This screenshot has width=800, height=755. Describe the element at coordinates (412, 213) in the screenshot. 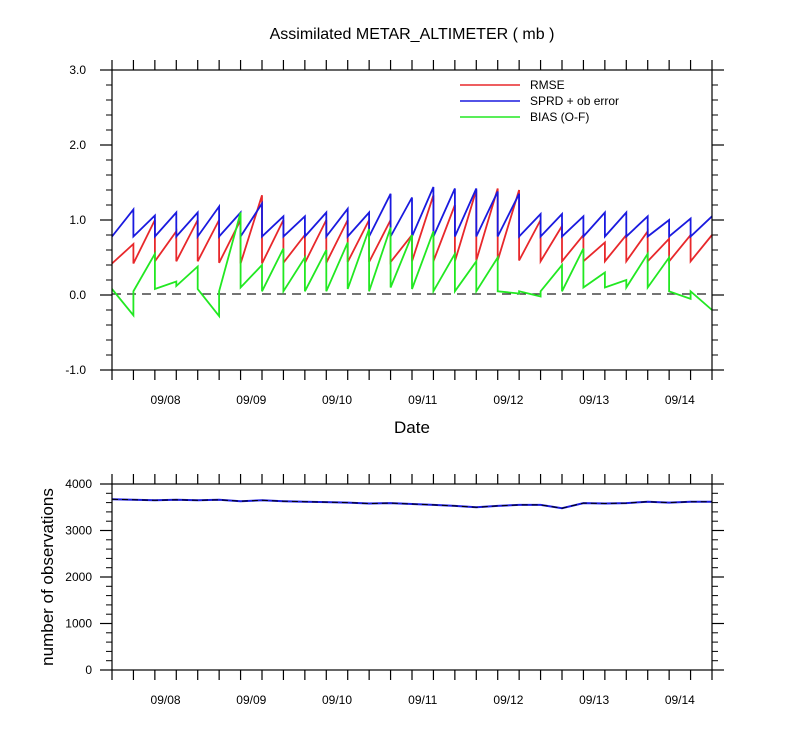

I see `series-line-sprd` at that location.